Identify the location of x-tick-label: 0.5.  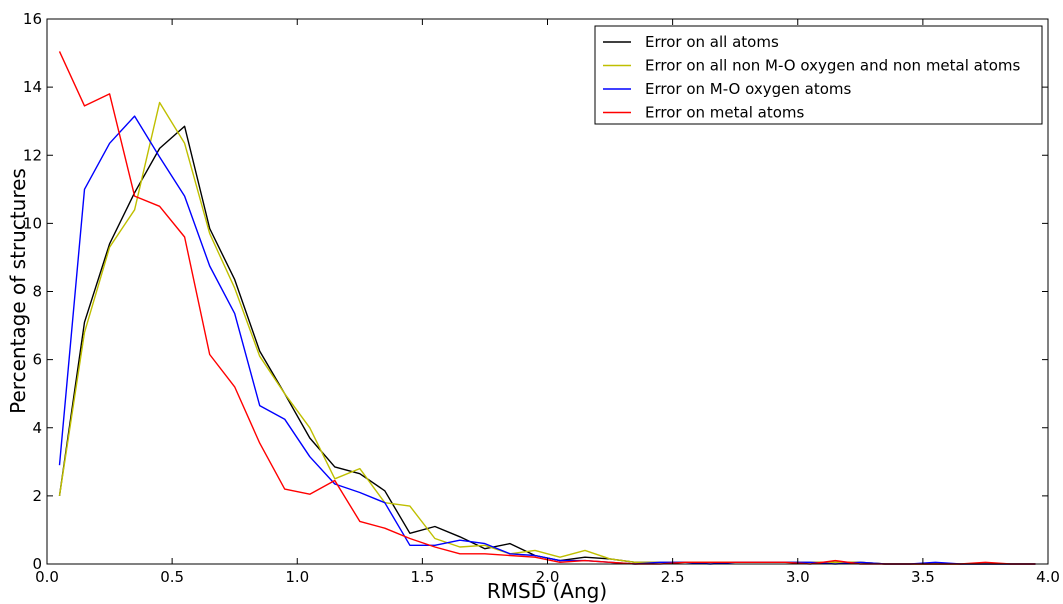
(172, 577).